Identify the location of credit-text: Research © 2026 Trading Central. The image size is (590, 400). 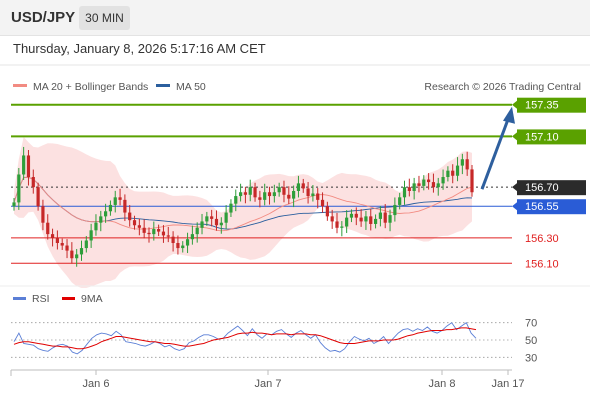
(502, 87).